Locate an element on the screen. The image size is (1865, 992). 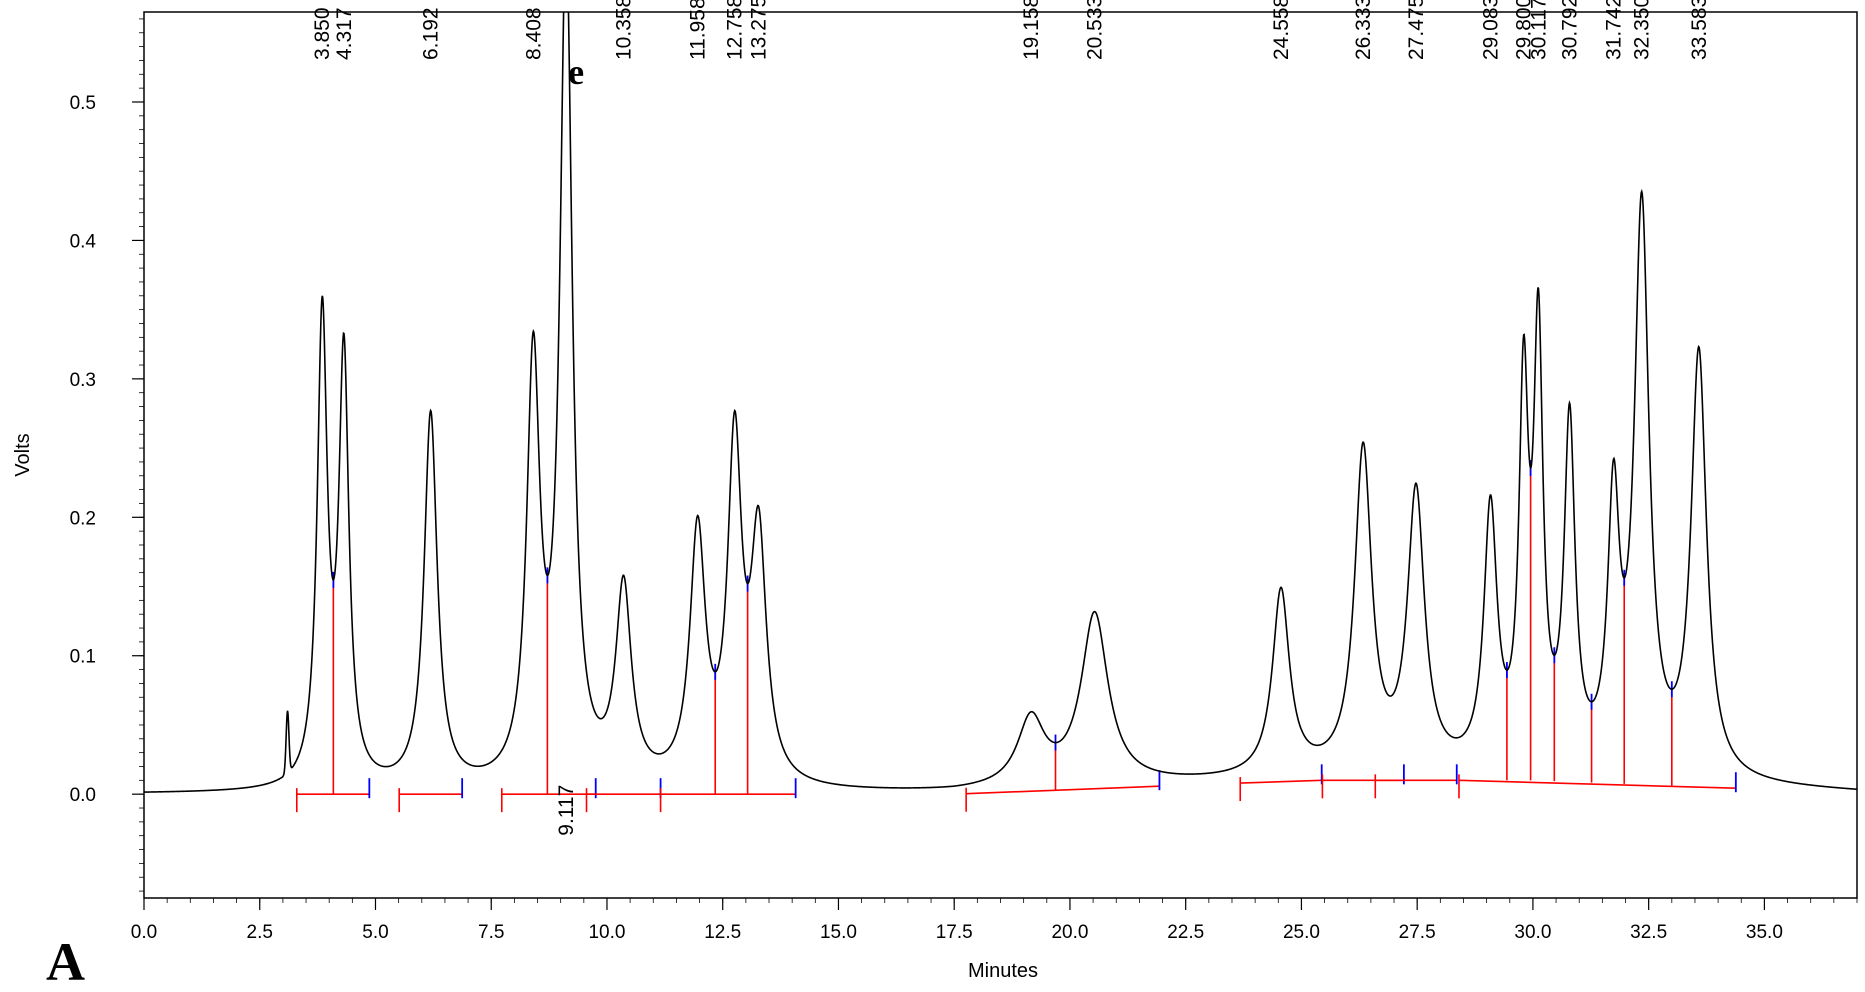
retention-time-m: 26.333 is located at coordinates (1363, 30).